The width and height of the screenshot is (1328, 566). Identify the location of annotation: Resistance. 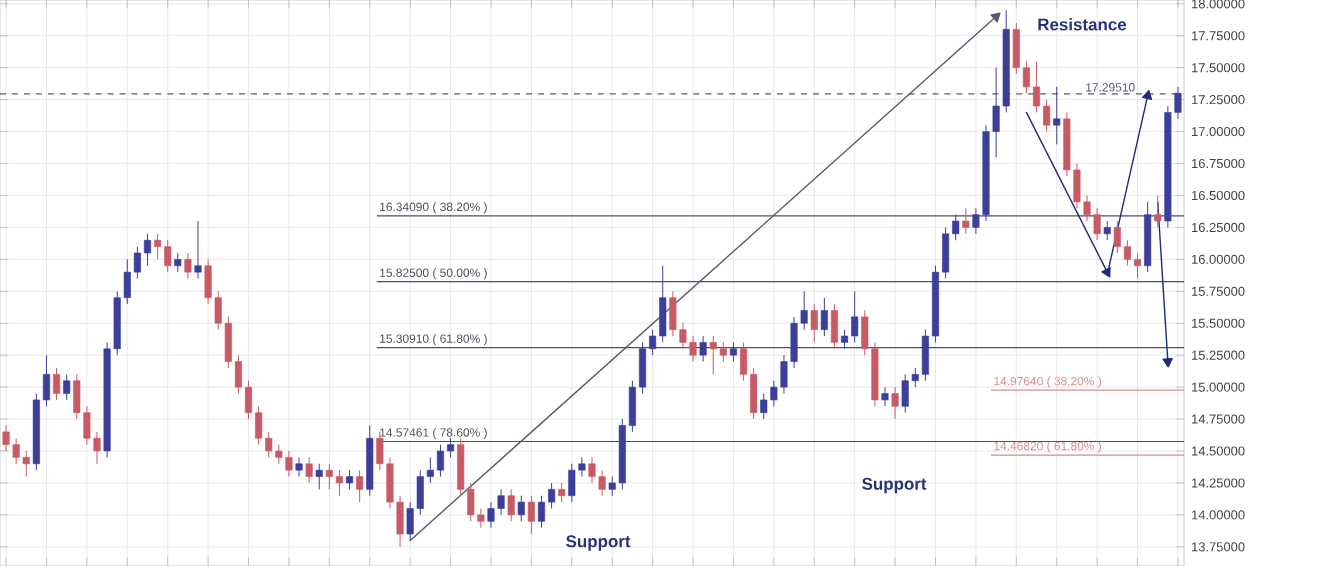
(1082, 24).